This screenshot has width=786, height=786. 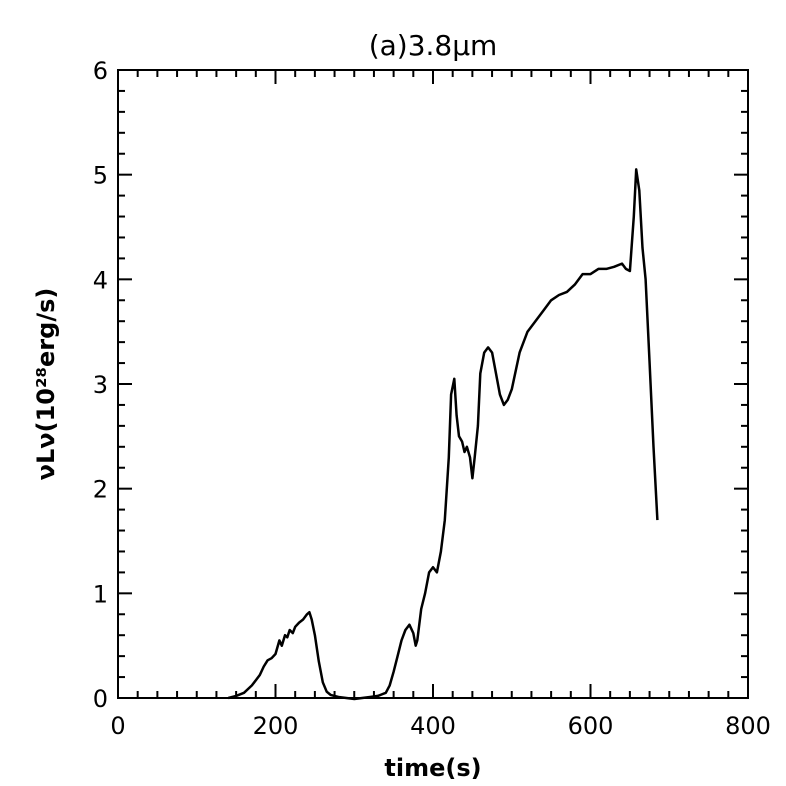 What do you see at coordinates (100, 280) in the screenshot?
I see `y-tick-label: 4` at bounding box center [100, 280].